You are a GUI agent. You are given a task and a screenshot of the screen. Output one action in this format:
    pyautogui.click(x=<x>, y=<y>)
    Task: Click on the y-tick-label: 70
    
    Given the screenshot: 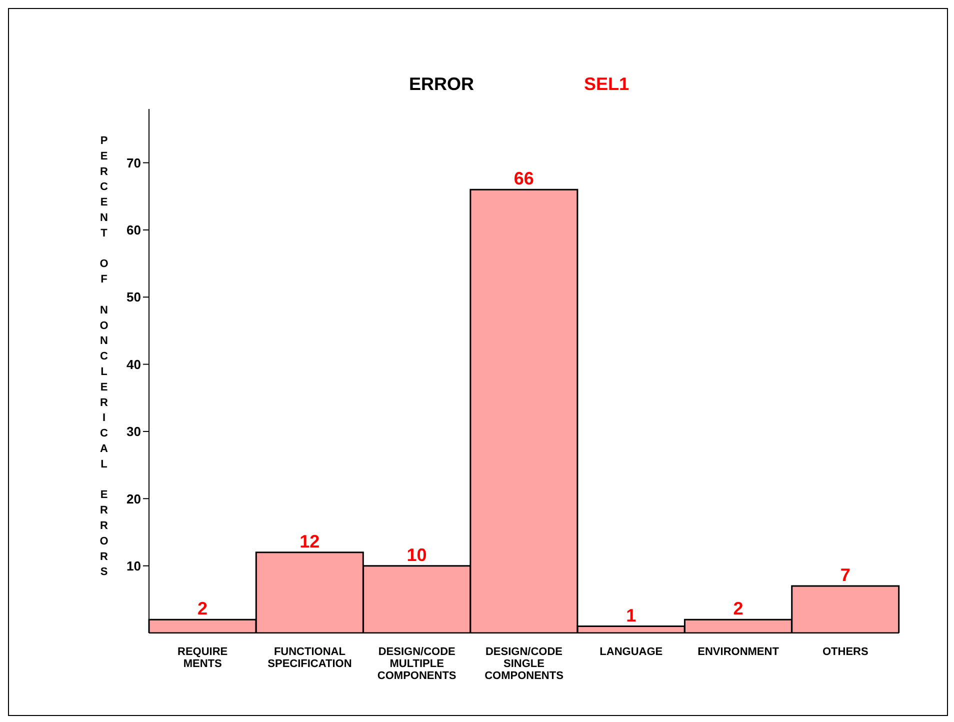 What is the action you would take?
    pyautogui.click(x=133, y=162)
    